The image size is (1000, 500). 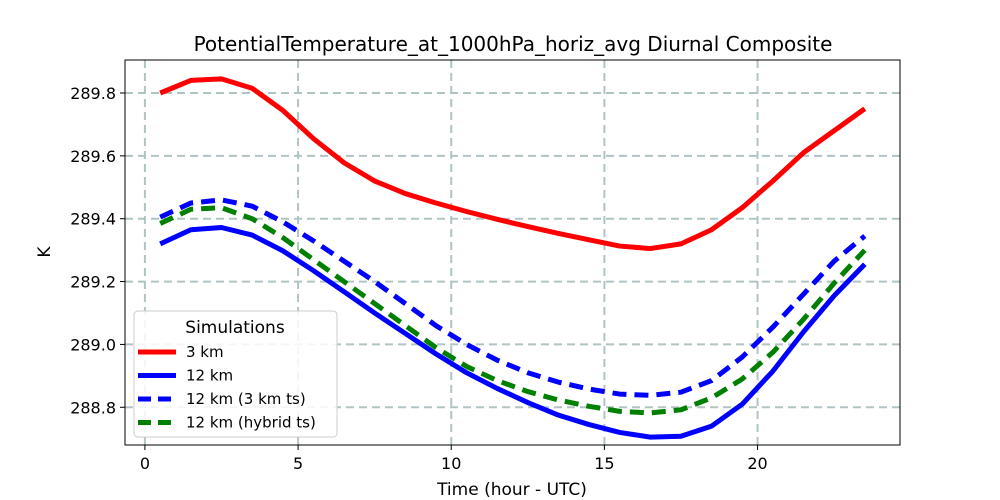 I want to click on x-tick-label: 5, so click(x=298, y=463).